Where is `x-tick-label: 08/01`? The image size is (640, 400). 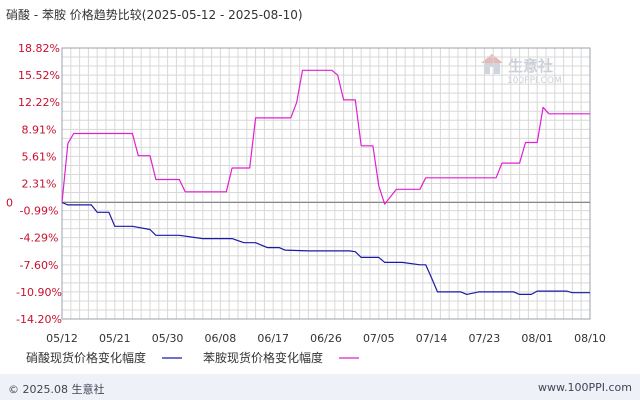
x-tick-label: 08/01 is located at coordinates (537, 338).